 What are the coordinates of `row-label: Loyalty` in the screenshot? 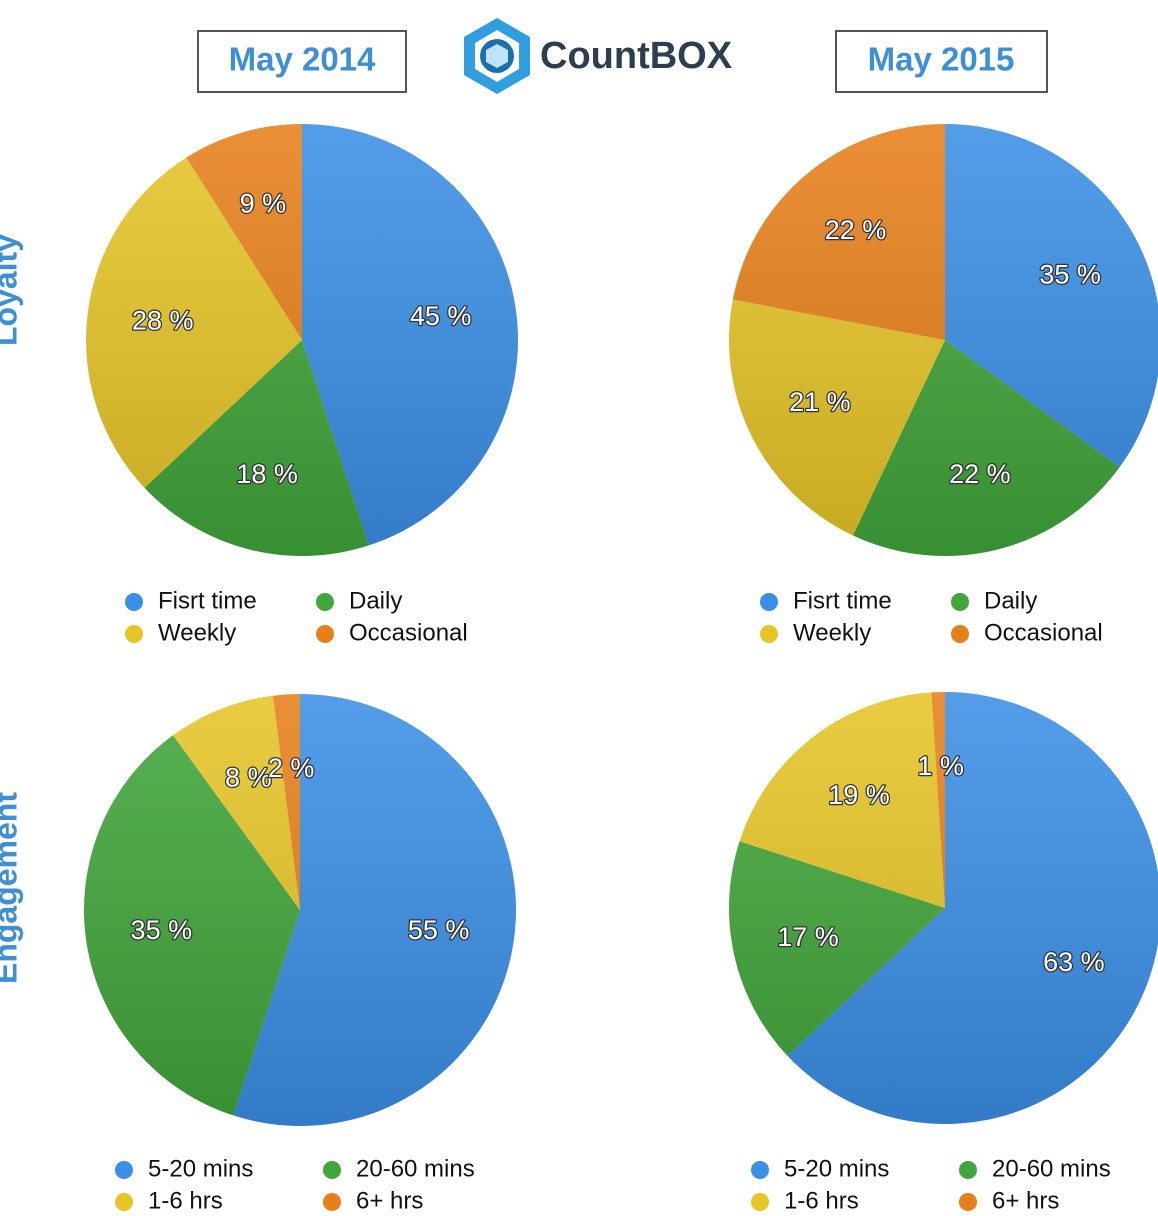 It's located at (11, 290).